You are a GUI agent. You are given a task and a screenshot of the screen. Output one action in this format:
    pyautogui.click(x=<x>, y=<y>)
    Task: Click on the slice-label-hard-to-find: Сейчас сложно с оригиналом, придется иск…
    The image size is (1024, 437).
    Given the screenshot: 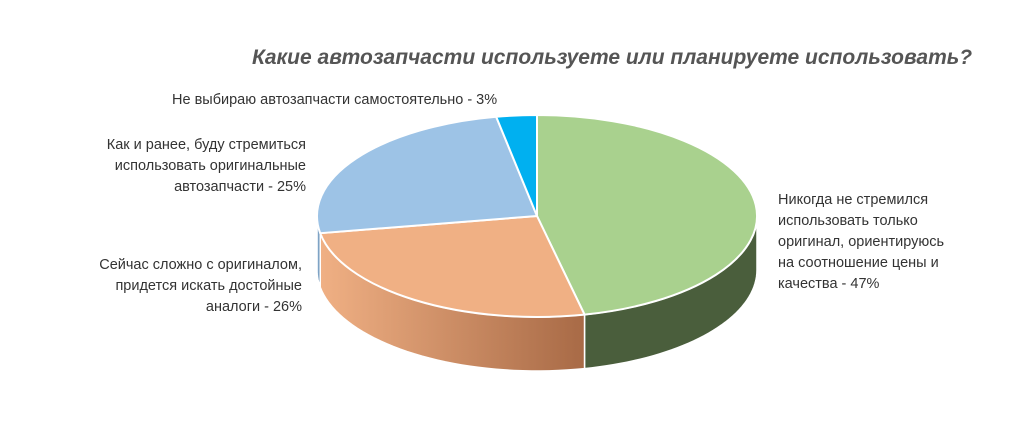 What is the action you would take?
    pyautogui.click(x=200, y=286)
    